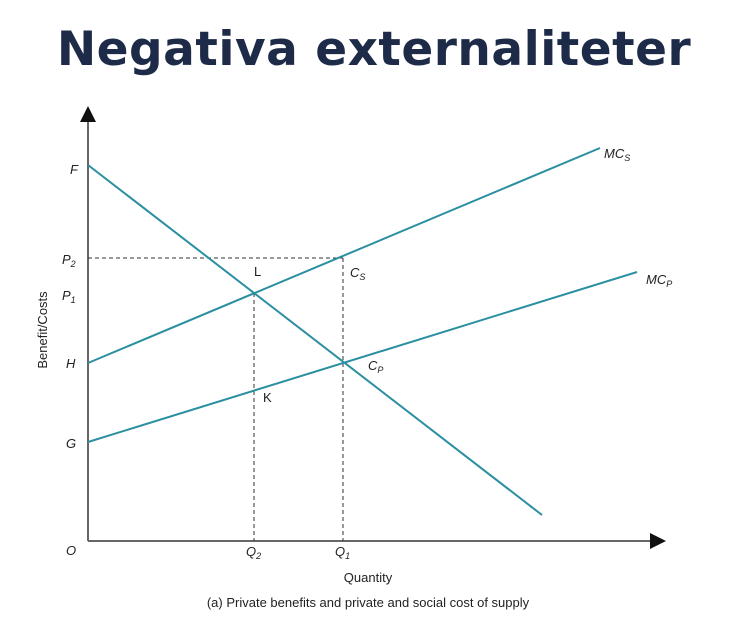 This screenshot has height=630, width=748. I want to click on label-h: H, so click(71, 363).